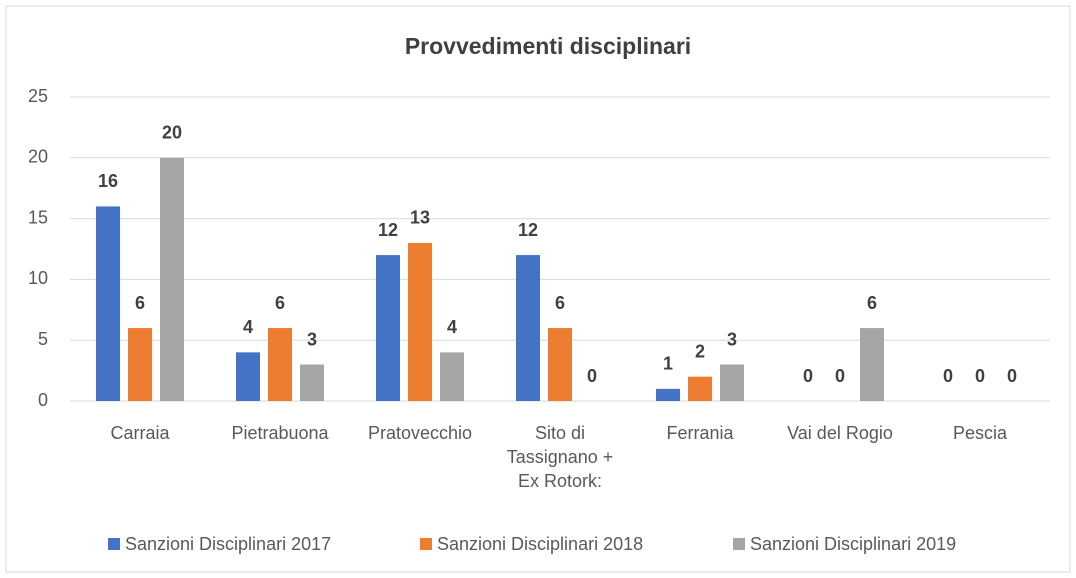 The width and height of the screenshot is (1076, 578). What do you see at coordinates (43, 339) in the screenshot?
I see `y-tick-label: 5` at bounding box center [43, 339].